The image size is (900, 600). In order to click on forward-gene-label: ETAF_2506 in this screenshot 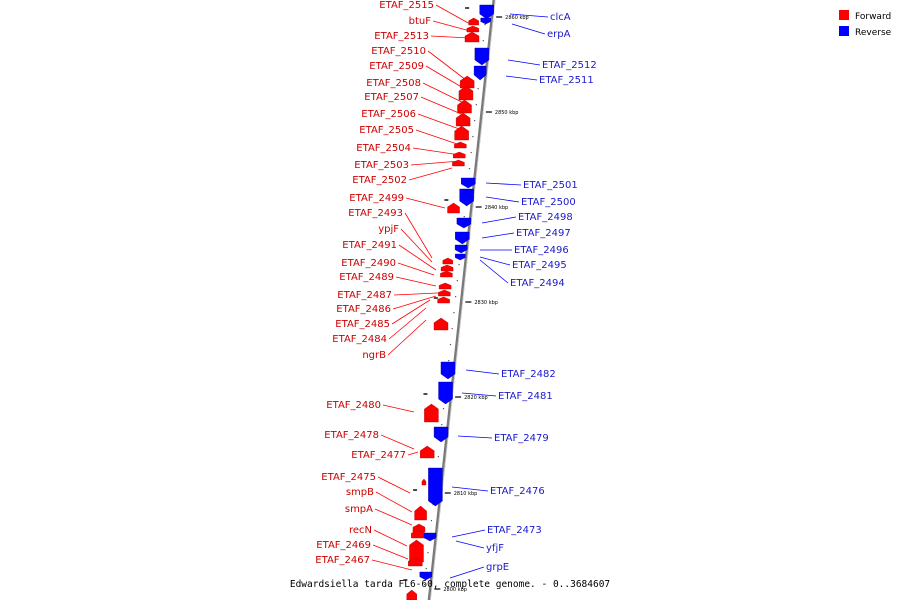, I will do `click(388, 114)`.